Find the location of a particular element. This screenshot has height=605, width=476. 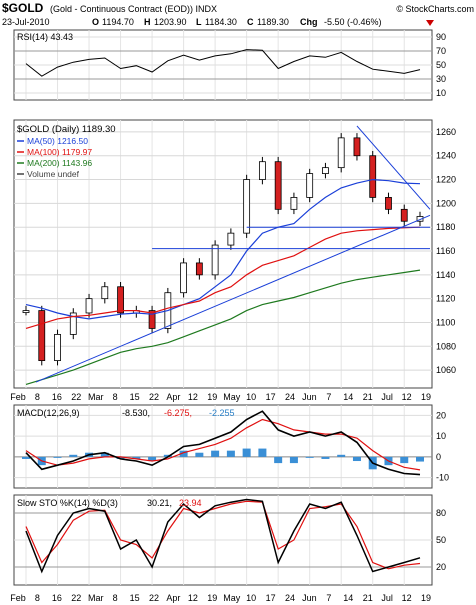

legend-entry: MA(200) 1143.96 is located at coordinates (59, 163).